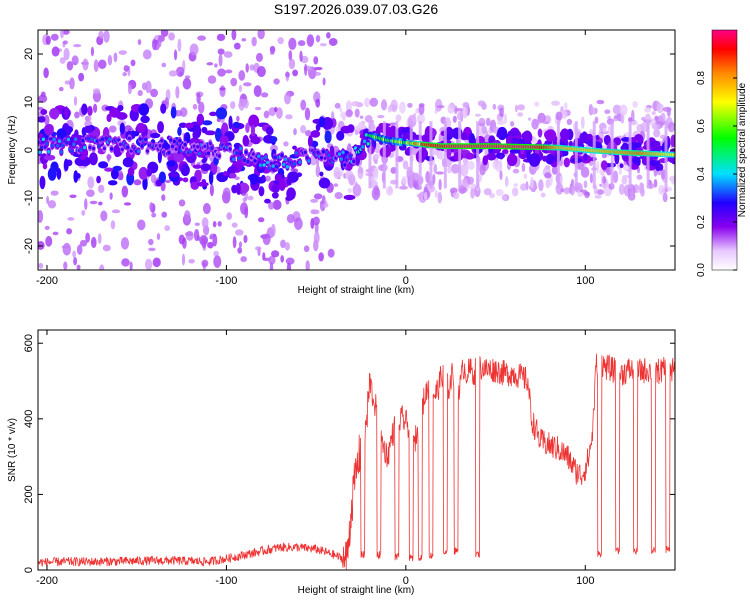  What do you see at coordinates (478, 155) in the screenshot?
I see `heatmap-streak` at bounding box center [478, 155].